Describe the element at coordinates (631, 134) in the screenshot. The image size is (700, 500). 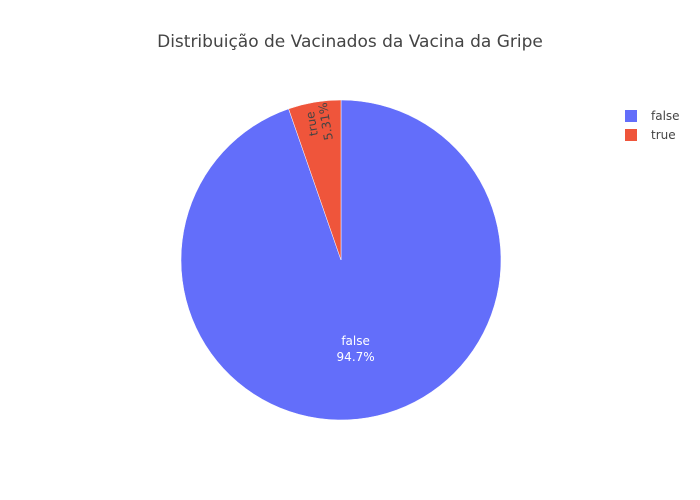
I see `legend-swatch-true` at that location.